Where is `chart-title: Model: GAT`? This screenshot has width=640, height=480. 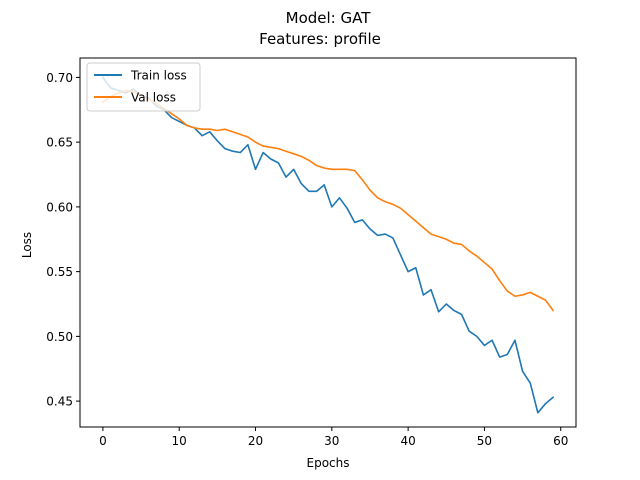 chart-title: Model: GAT is located at coordinates (329, 18).